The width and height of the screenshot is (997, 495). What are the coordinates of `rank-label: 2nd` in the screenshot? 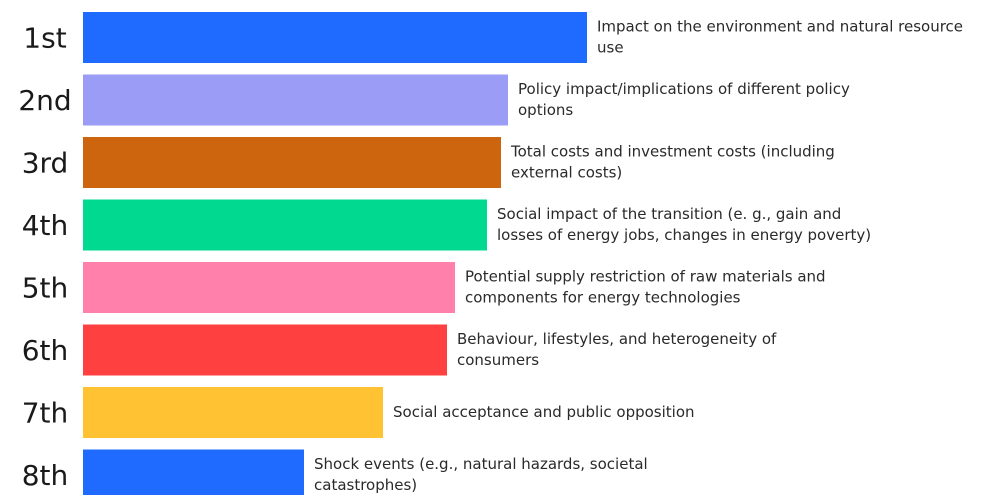 It's located at (44, 100).